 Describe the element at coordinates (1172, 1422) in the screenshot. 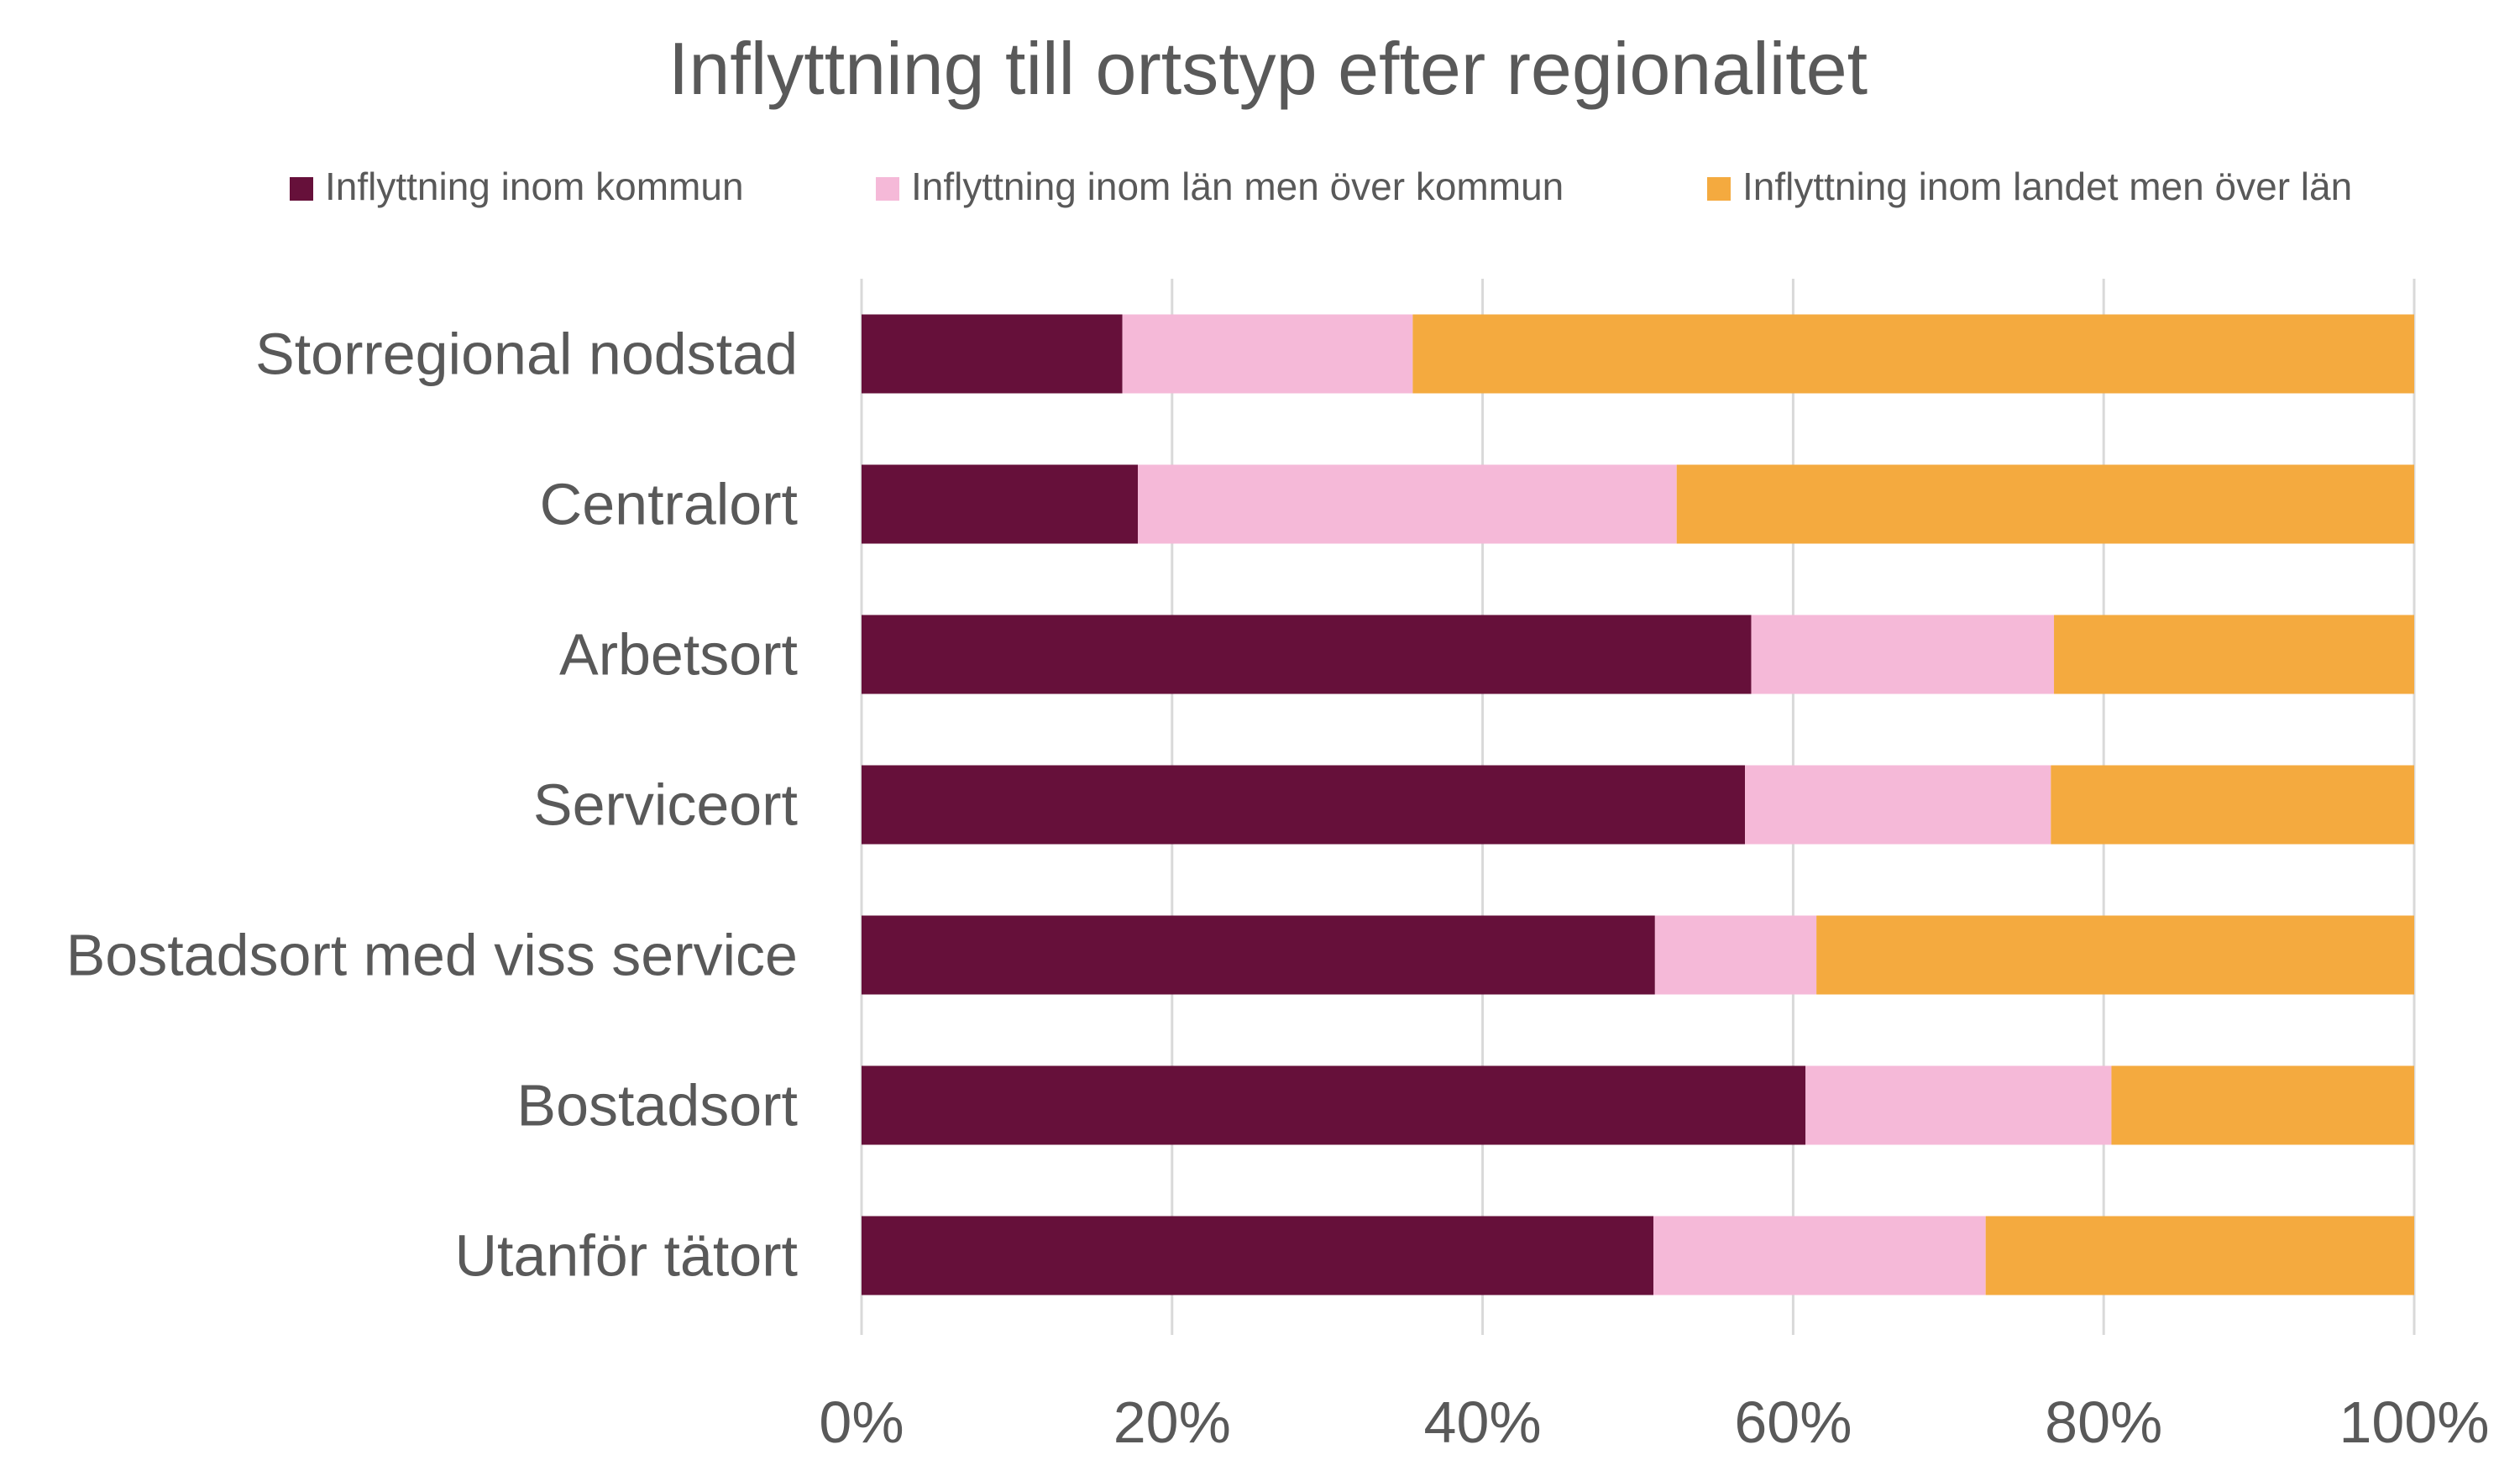

I see `tick-label: 20%` at that location.